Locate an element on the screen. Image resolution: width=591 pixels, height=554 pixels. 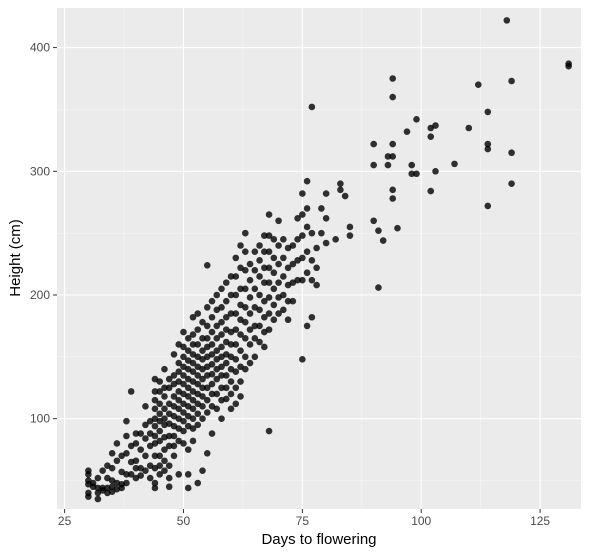
y-tick-label: 100 is located at coordinates (40, 419).